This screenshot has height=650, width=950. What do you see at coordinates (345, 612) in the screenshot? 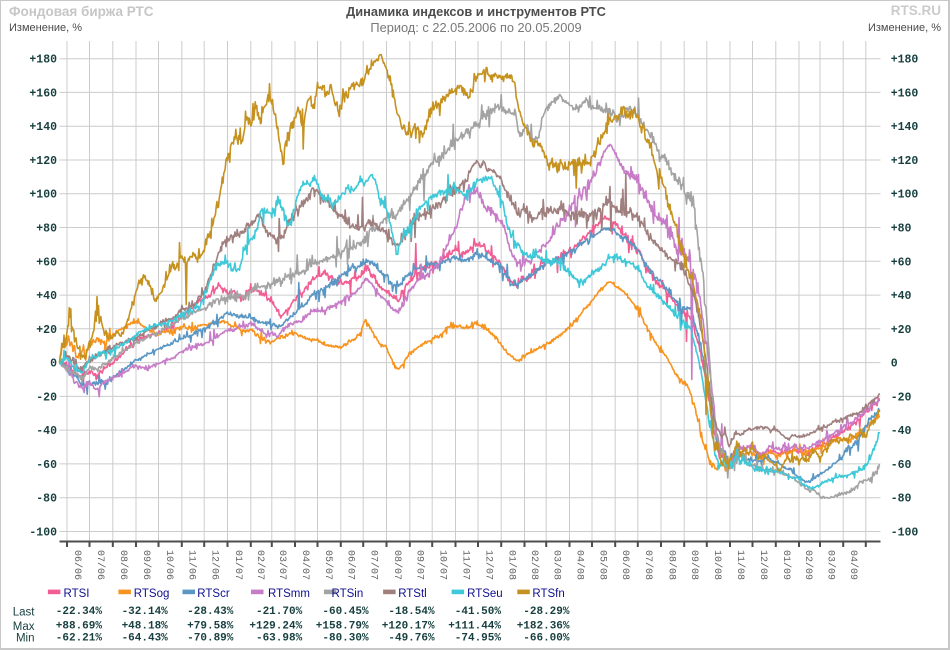
I see `svg-text: -60.45%` at bounding box center [345, 612].